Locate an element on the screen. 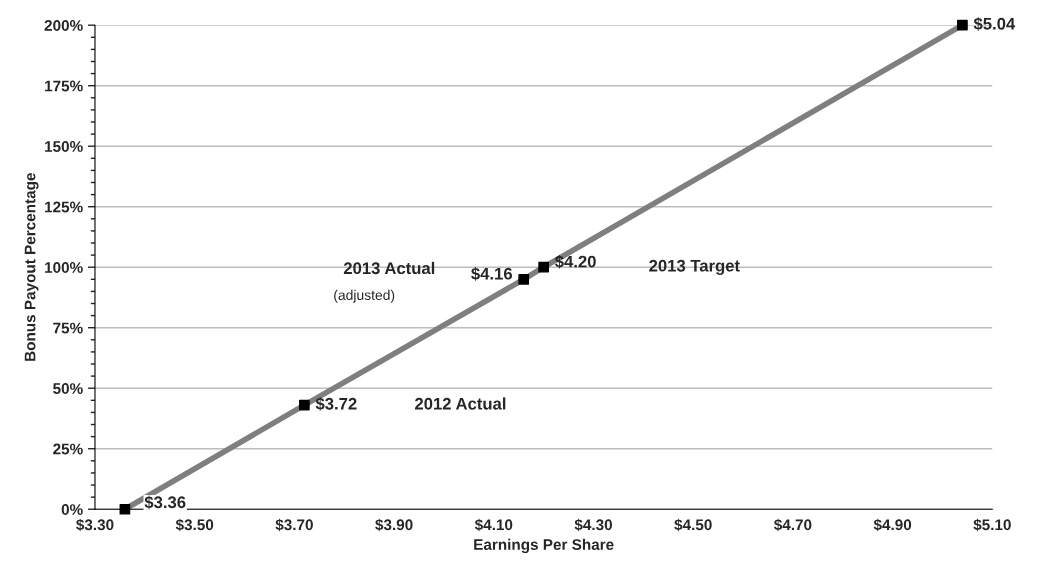  x-tick-label: $3.50 is located at coordinates (194, 525).